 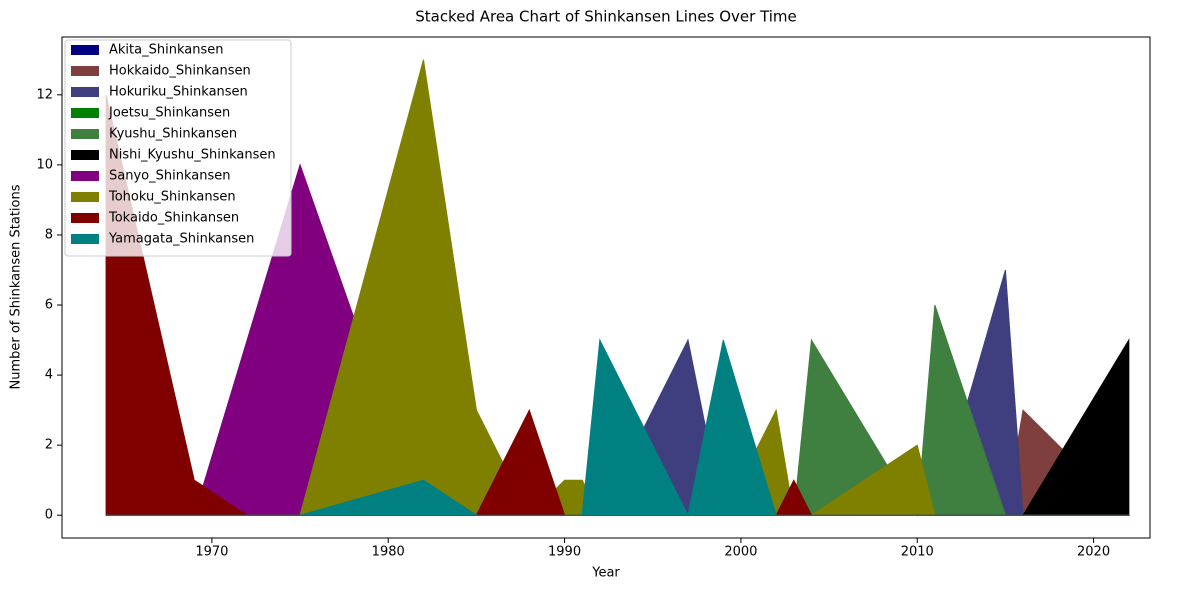 I want to click on legend-label: Yamagata_Shinkansen, so click(x=181, y=239).